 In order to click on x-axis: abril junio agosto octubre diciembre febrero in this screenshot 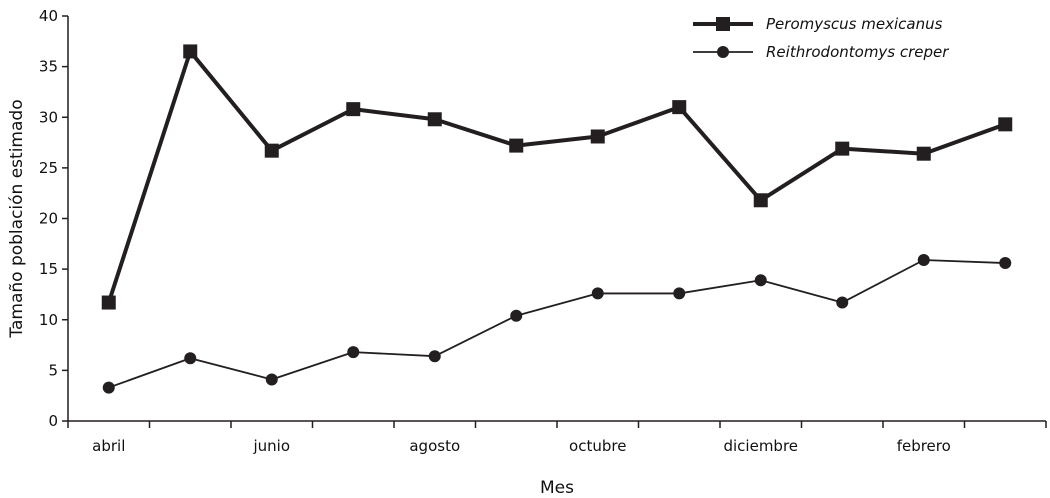, I will do `click(557, 437)`.